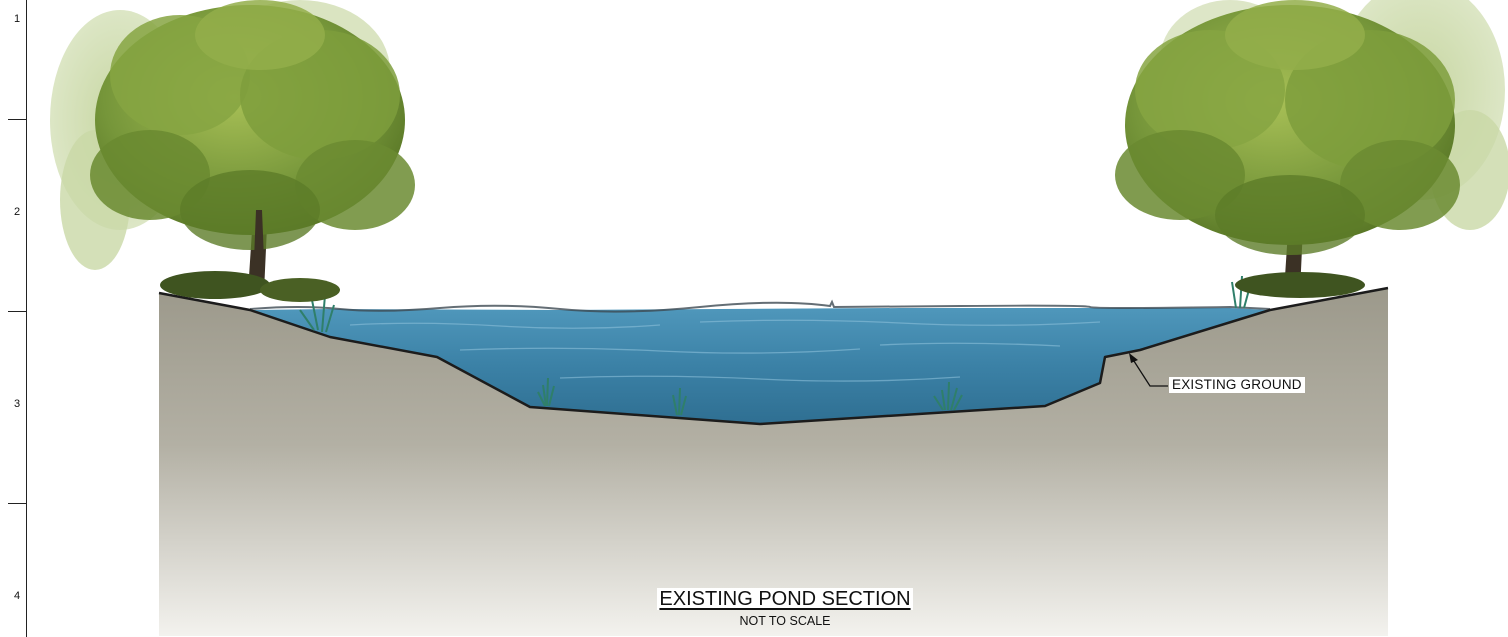 This screenshot has width=1508, height=637. What do you see at coordinates (725, 350) in the screenshot?
I see `water-ripples` at bounding box center [725, 350].